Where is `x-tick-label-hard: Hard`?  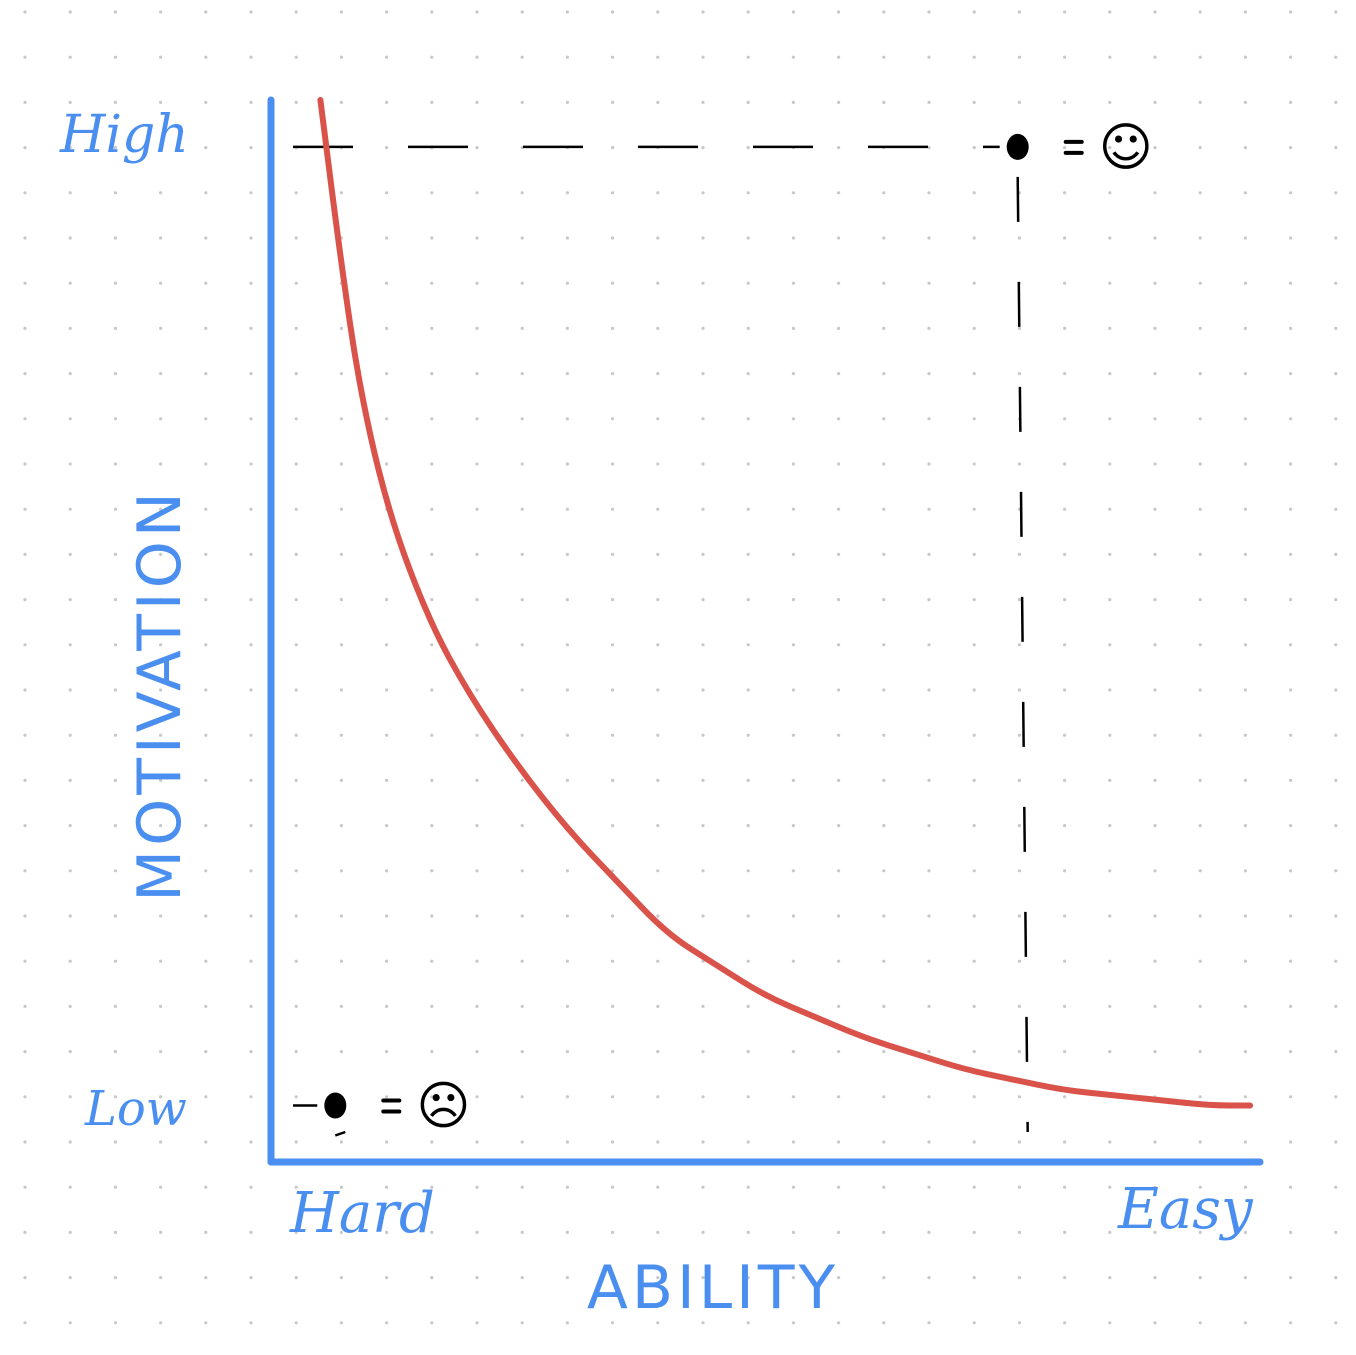 x-tick-label-hard: Hard is located at coordinates (362, 1213).